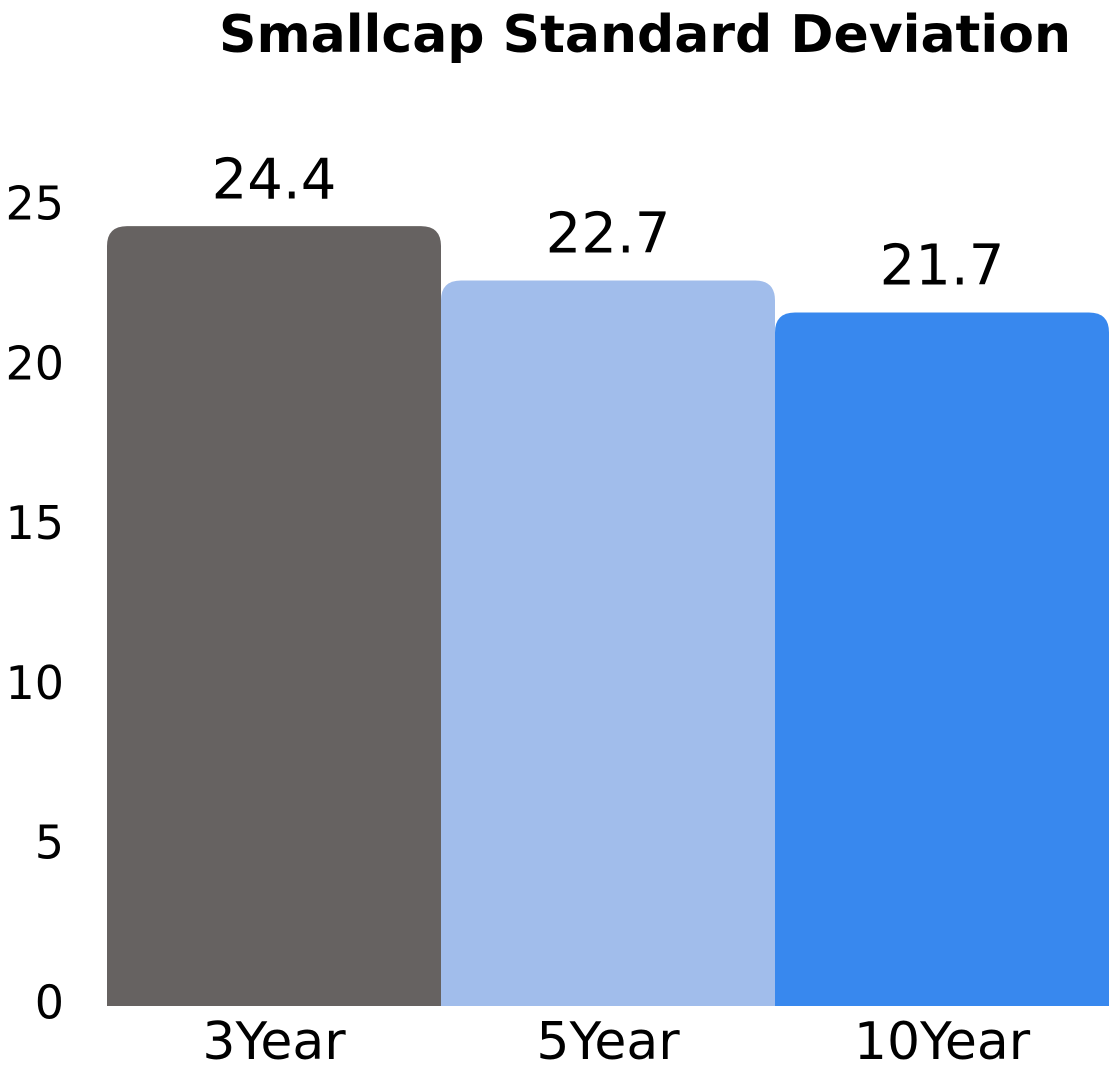  Describe the element at coordinates (274, 1041) in the screenshot. I see `x-tick-label: 3Year` at that location.